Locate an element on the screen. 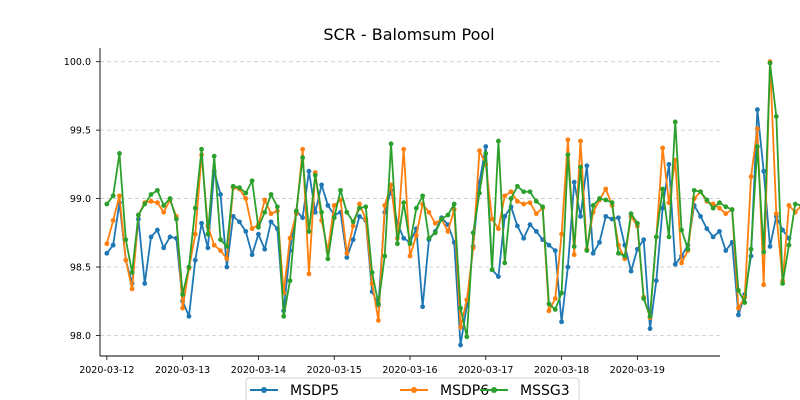  x-tick-label: 2020-03-14 is located at coordinates (258, 370).